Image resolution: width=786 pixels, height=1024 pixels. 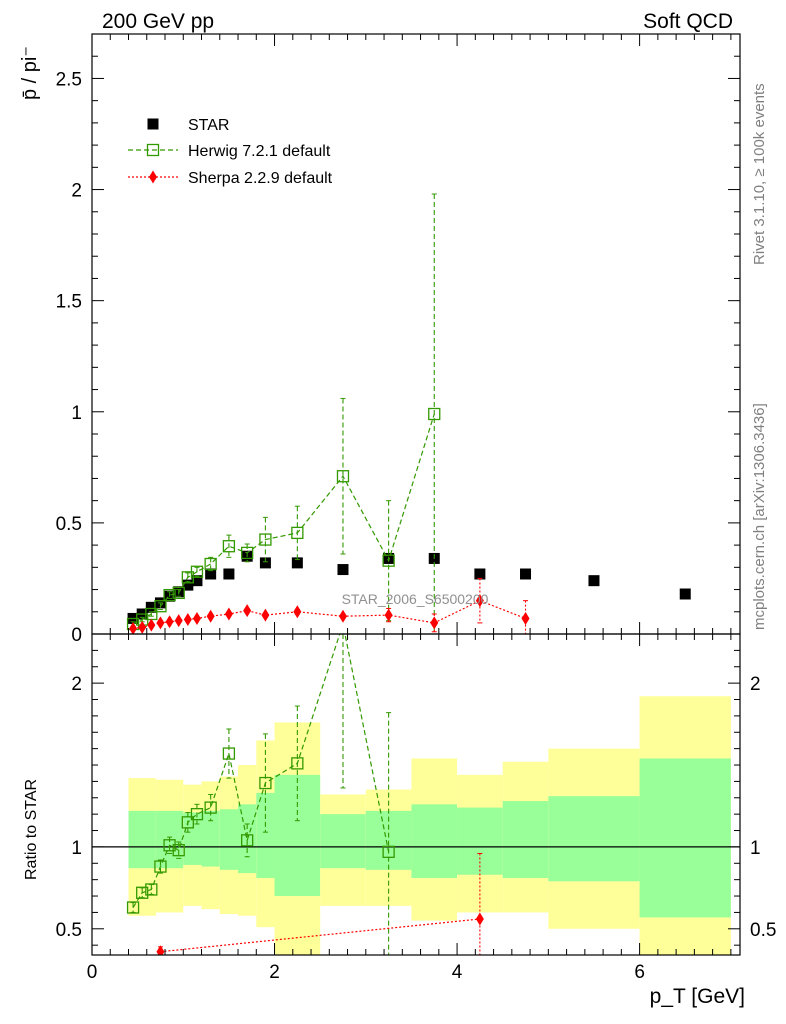 What do you see at coordinates (329, 615) in the screenshot?
I see `top-series-2-line` at bounding box center [329, 615].